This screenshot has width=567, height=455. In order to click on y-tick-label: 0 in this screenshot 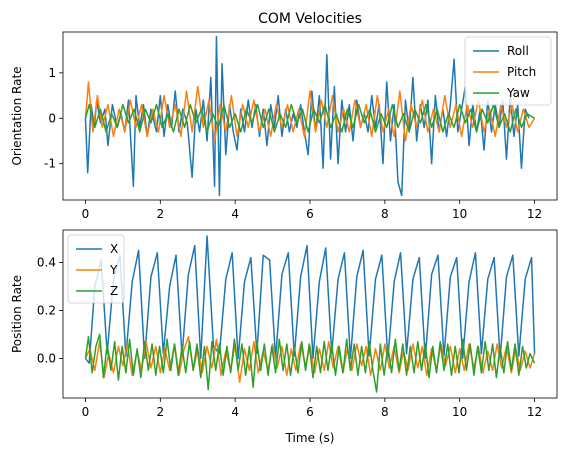, I will do `click(52, 118)`.